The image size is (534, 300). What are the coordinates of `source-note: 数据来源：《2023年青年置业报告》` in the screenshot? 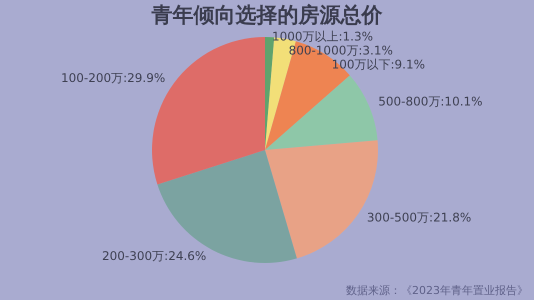 It's located at (437, 290).